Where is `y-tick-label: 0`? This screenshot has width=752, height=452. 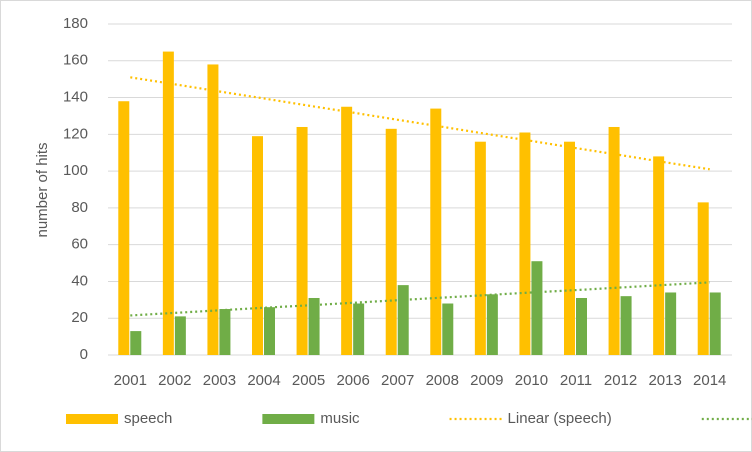
y-tick-label: 0 is located at coordinates (84, 354).